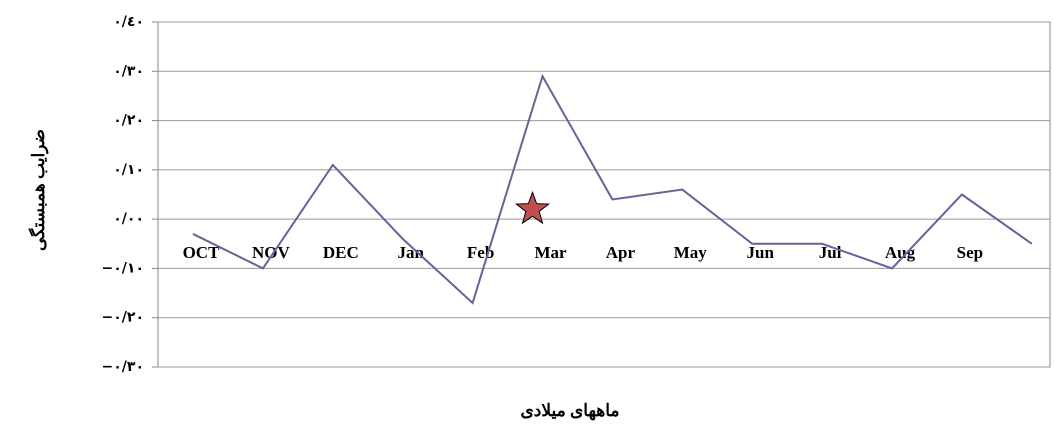 This screenshot has width=1054, height=432. What do you see at coordinates (128, 121) in the screenshot?
I see `y-tick-label: ٠/٢٠` at bounding box center [128, 121].